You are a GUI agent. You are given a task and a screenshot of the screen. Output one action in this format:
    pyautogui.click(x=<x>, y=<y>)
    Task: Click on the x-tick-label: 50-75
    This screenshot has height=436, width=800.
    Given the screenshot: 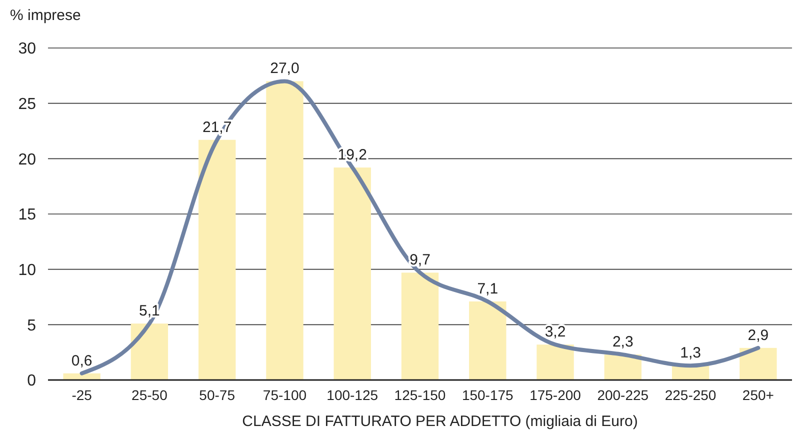 What is the action you would take?
    pyautogui.click(x=217, y=395)
    